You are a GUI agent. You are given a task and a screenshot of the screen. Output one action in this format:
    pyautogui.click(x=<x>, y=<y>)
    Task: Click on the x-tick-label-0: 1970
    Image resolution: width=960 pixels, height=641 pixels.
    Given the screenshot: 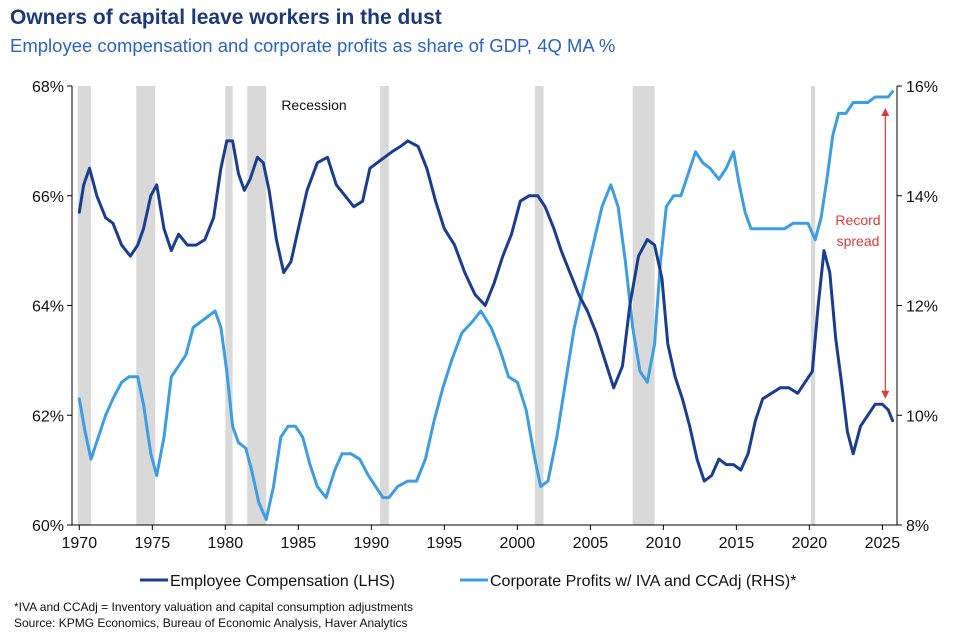 What is the action you would take?
    pyautogui.click(x=80, y=543)
    